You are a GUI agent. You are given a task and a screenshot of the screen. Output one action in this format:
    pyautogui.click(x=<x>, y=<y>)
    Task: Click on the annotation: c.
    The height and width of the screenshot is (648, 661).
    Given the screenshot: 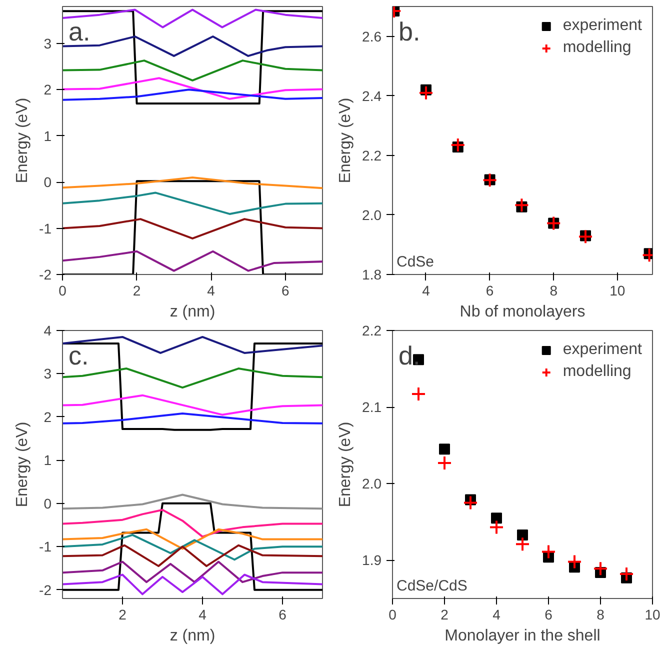 What is the action you would take?
    pyautogui.click(x=78, y=355)
    